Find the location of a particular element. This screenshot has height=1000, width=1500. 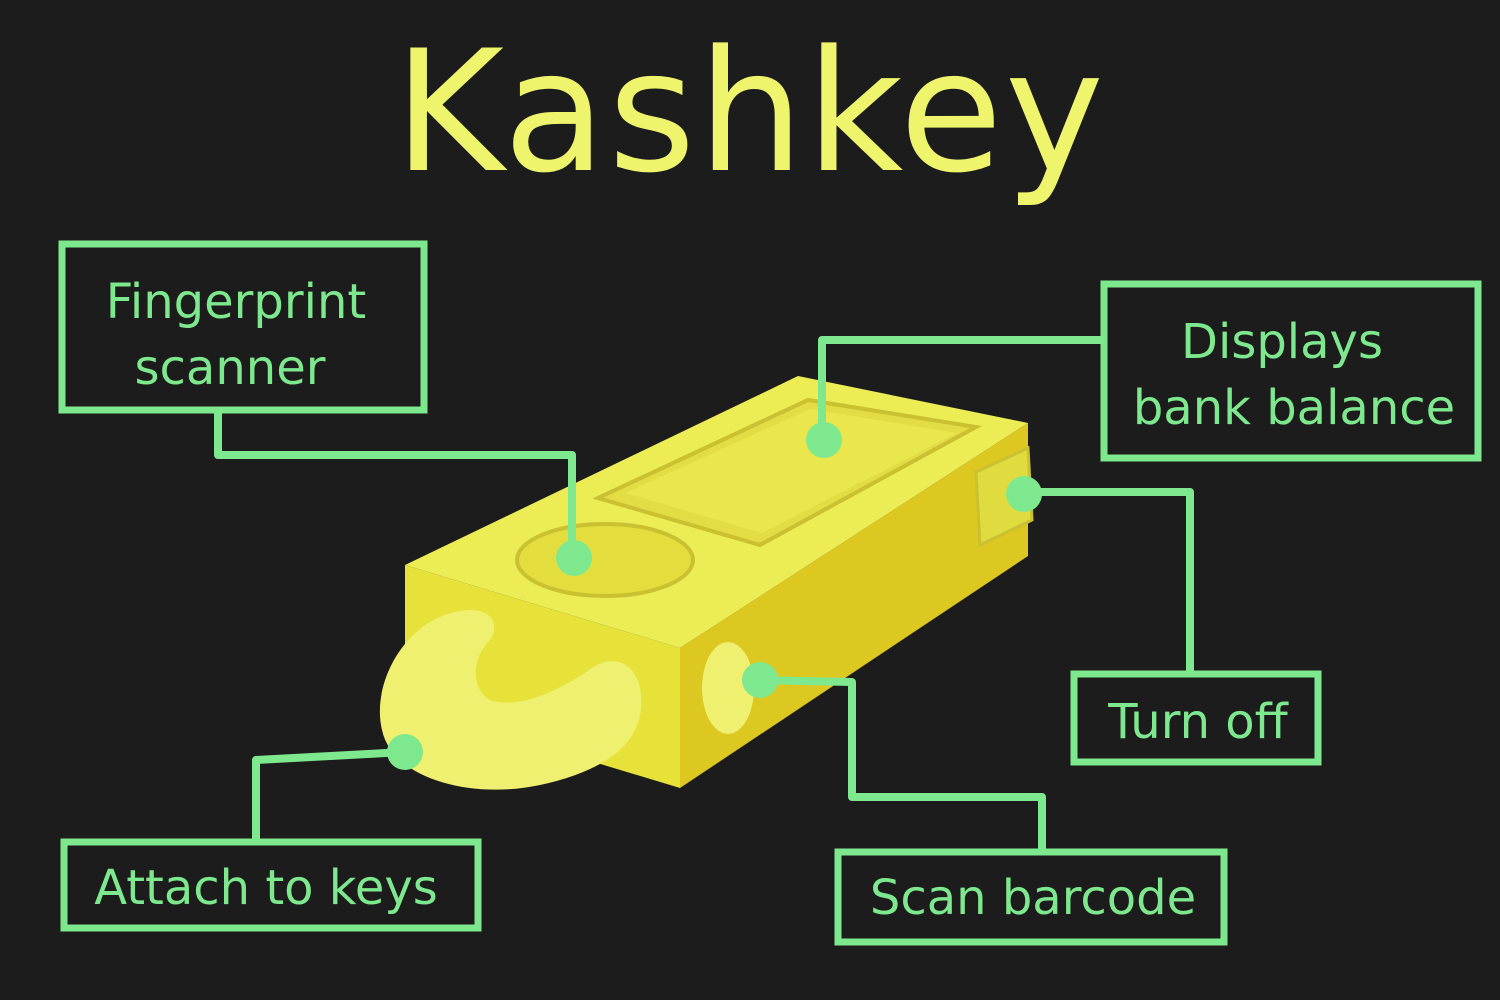

display-leader is located at coordinates (963, 390).